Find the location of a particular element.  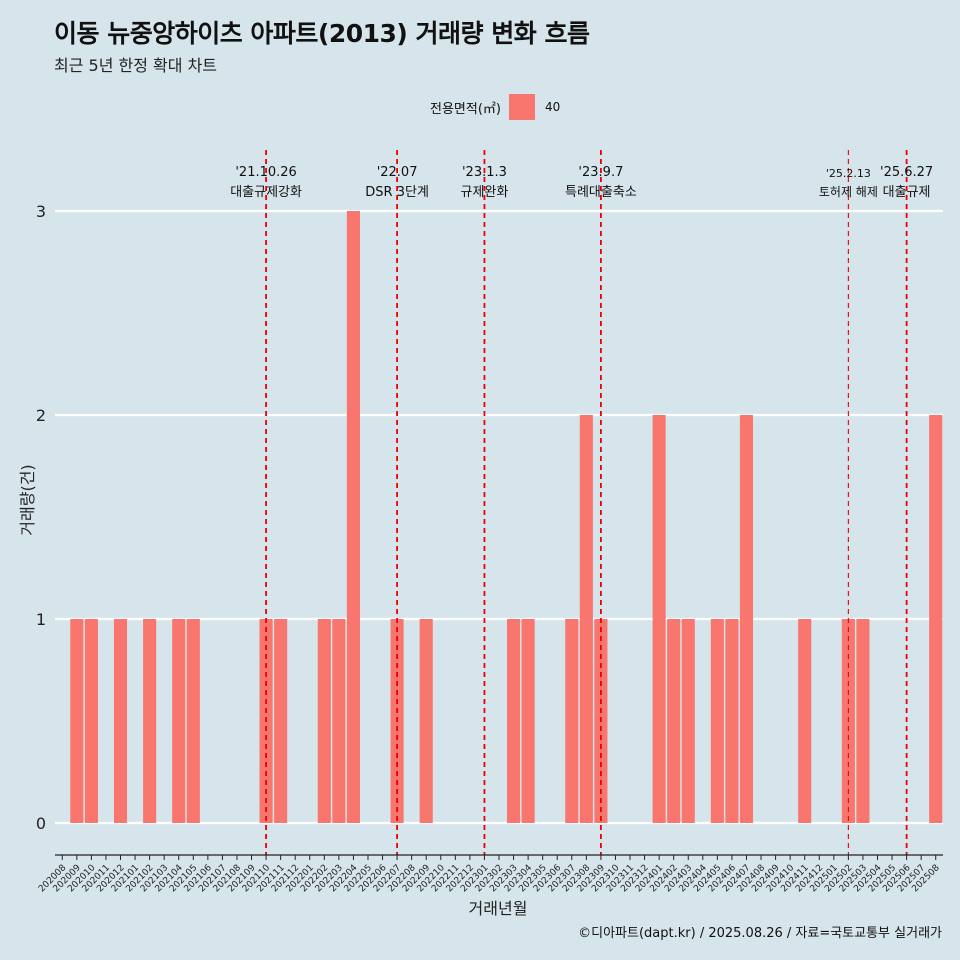

legend: 전용면적(㎡) 40 is located at coordinates (495, 107).